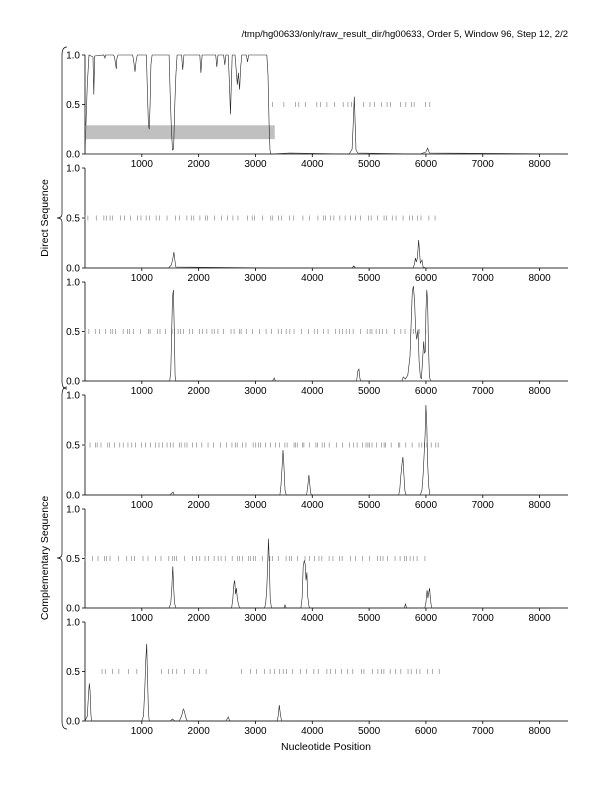  I want to click on highlight-bar, so click(180, 132).